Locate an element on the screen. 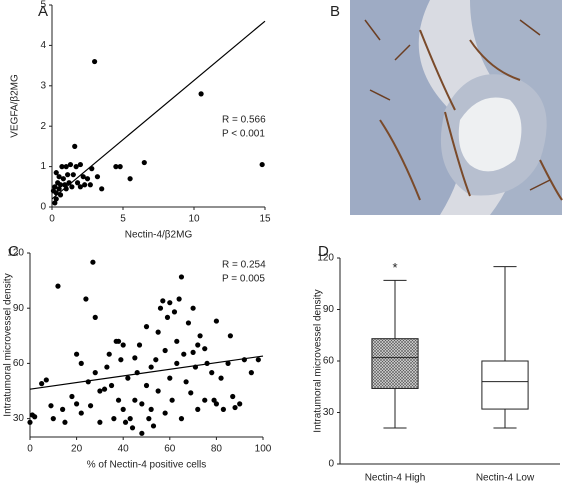 This screenshot has height=491, width=567. y-tick-label: 60 is located at coordinates (19, 363).